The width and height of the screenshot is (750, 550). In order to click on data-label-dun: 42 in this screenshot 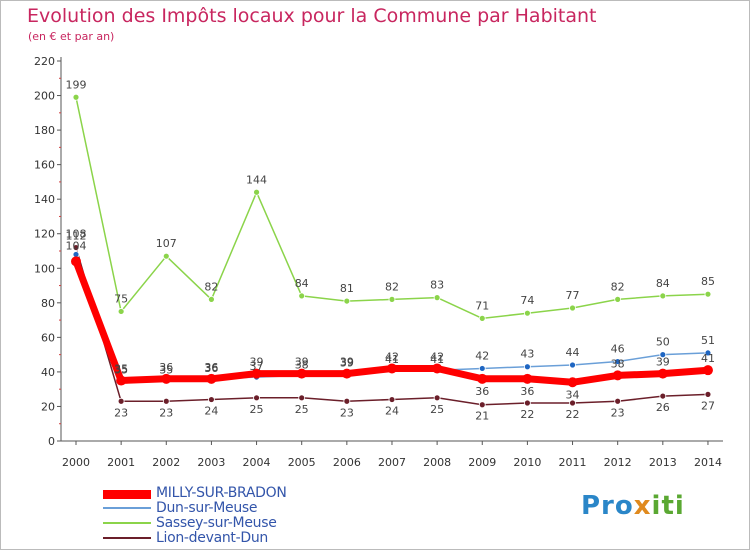, I will do `click(482, 355)`.